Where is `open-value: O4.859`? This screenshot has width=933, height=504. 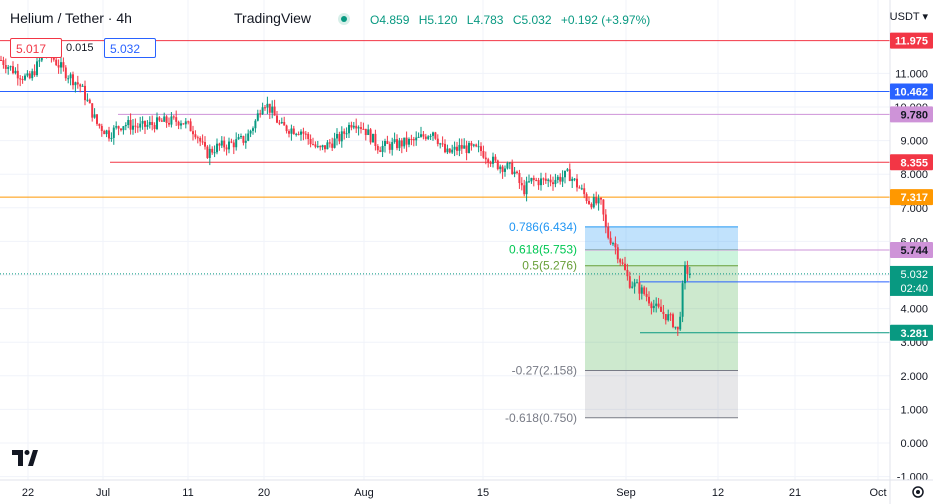
open-value: O4.859 is located at coordinates (390, 20).